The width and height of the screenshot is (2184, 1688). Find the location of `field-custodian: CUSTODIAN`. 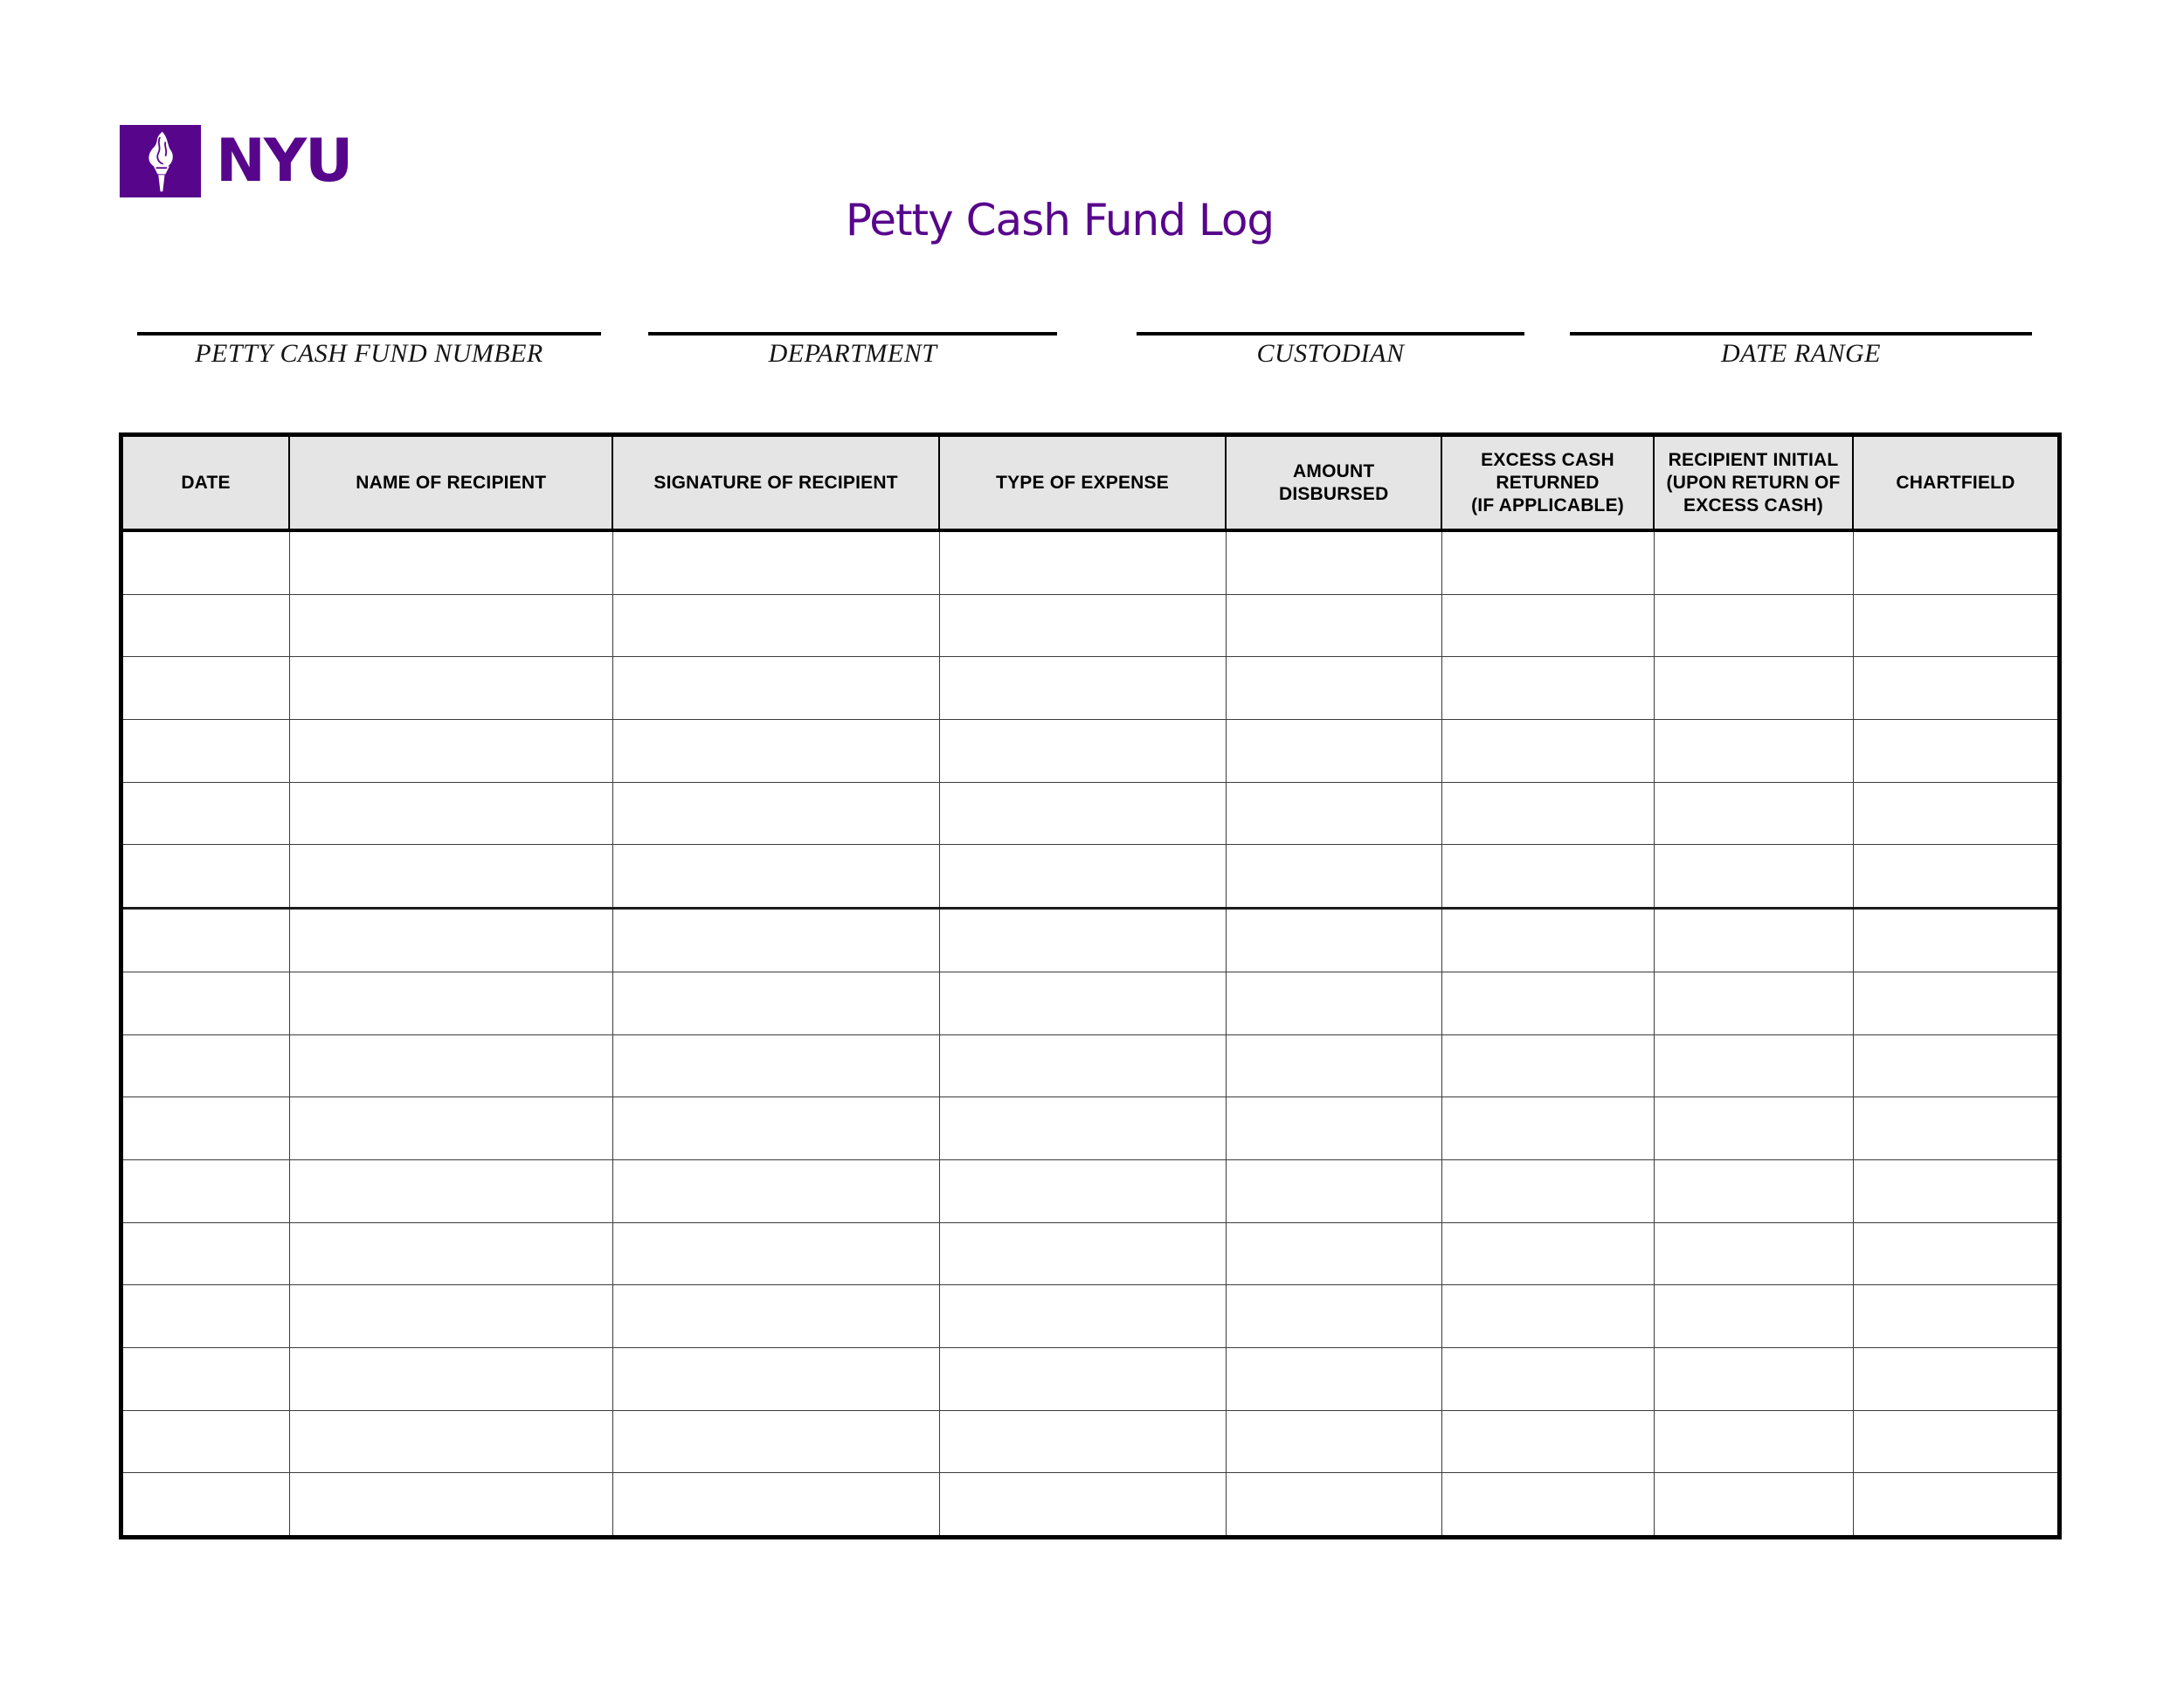

field-custodian: CUSTODIAN is located at coordinates (1330, 351).